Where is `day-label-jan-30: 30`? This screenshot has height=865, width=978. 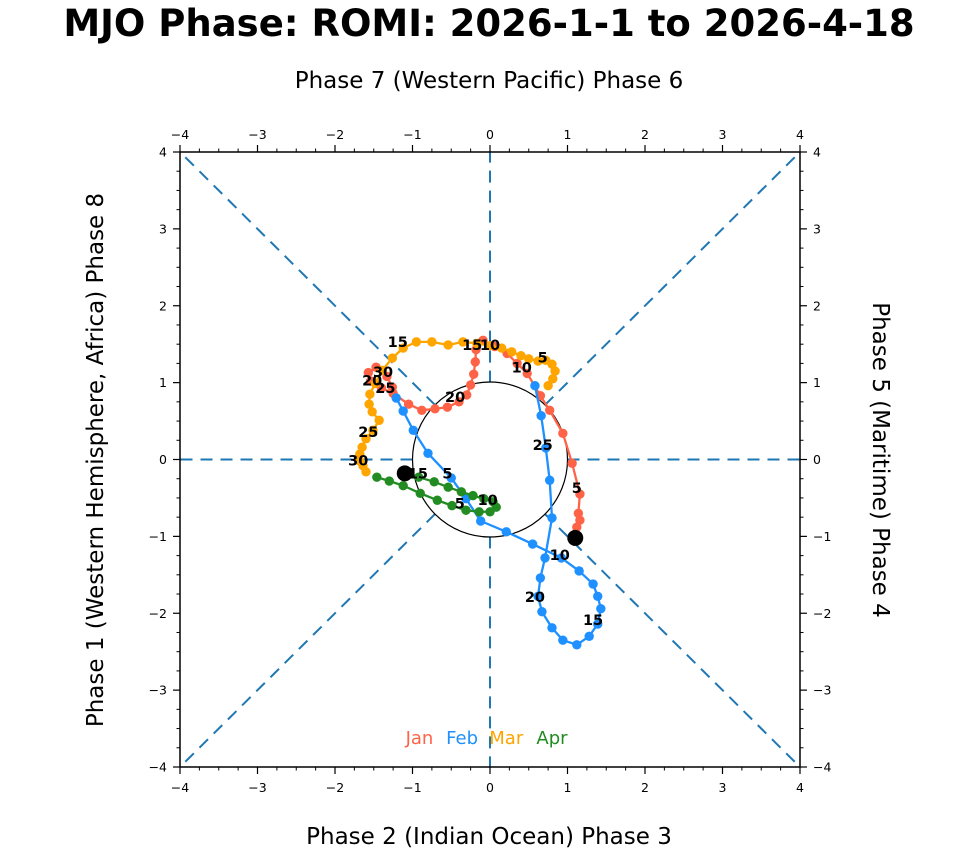
day-label-jan-30: 30 is located at coordinates (383, 373).